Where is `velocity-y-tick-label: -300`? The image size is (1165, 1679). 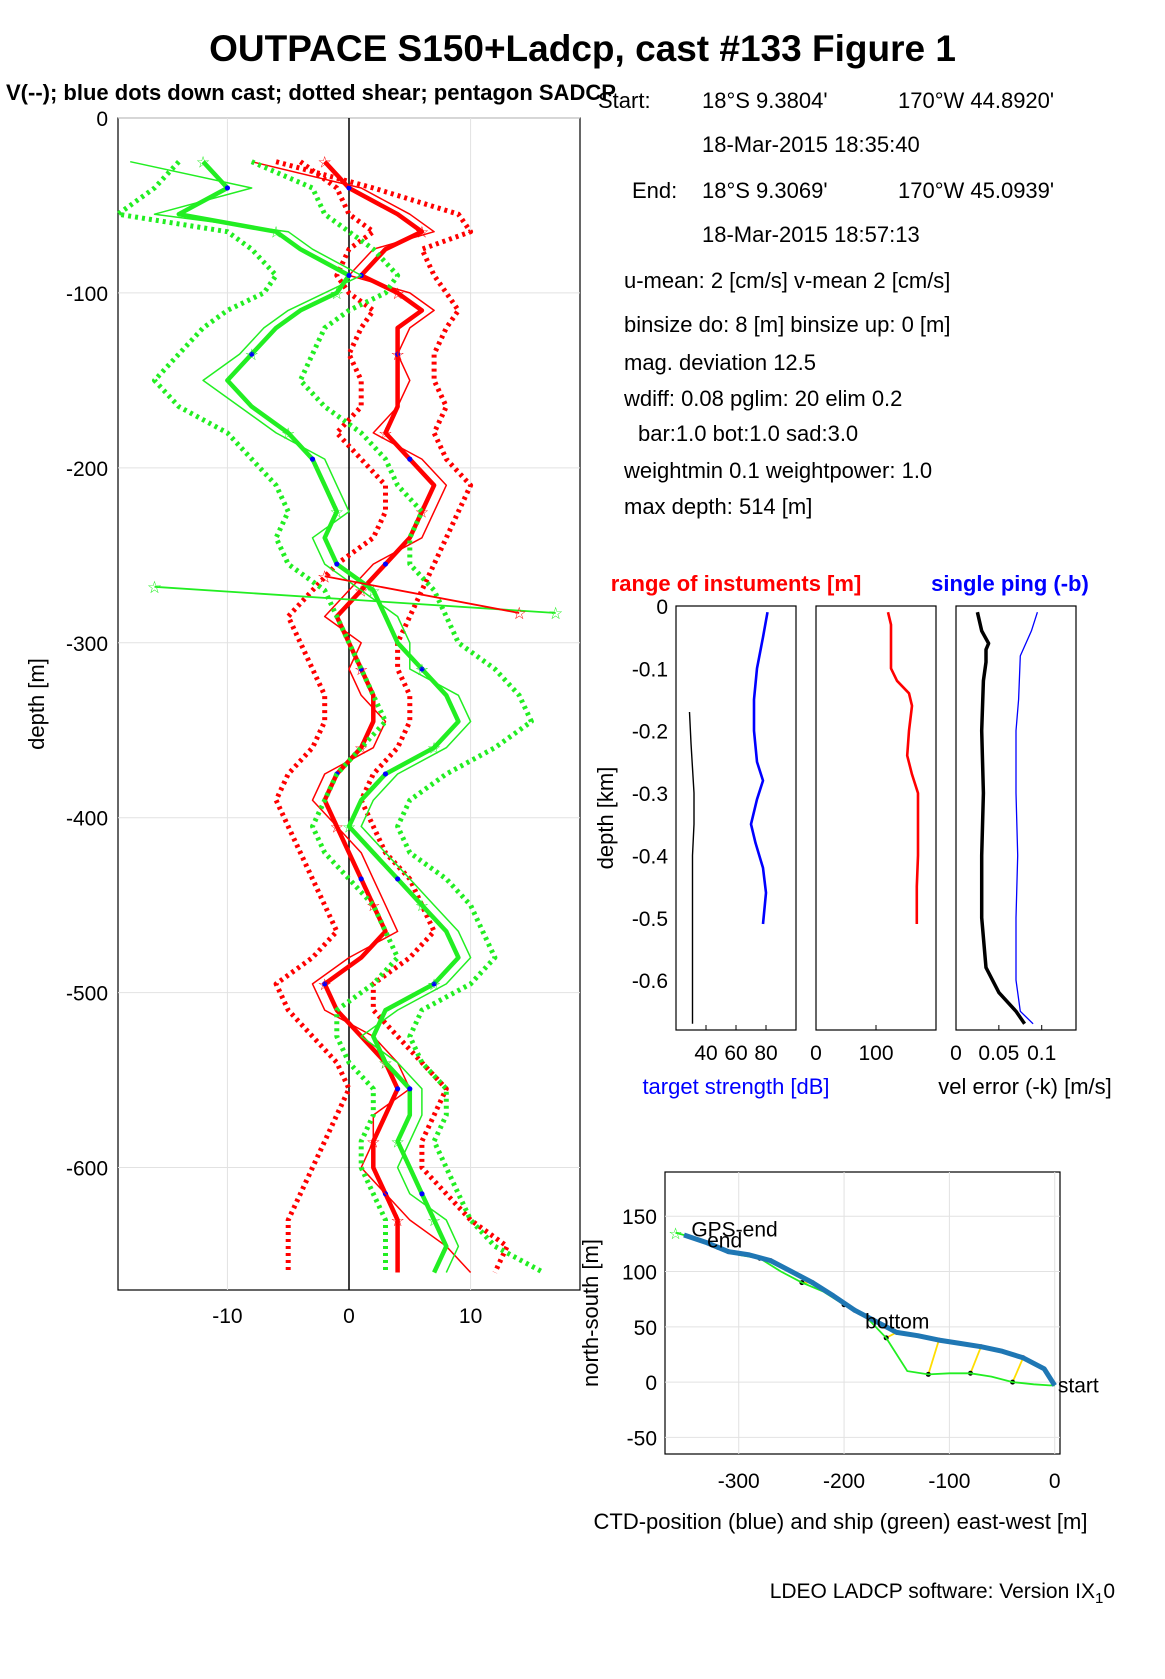
velocity-y-tick-label: -300 is located at coordinates (87, 644).